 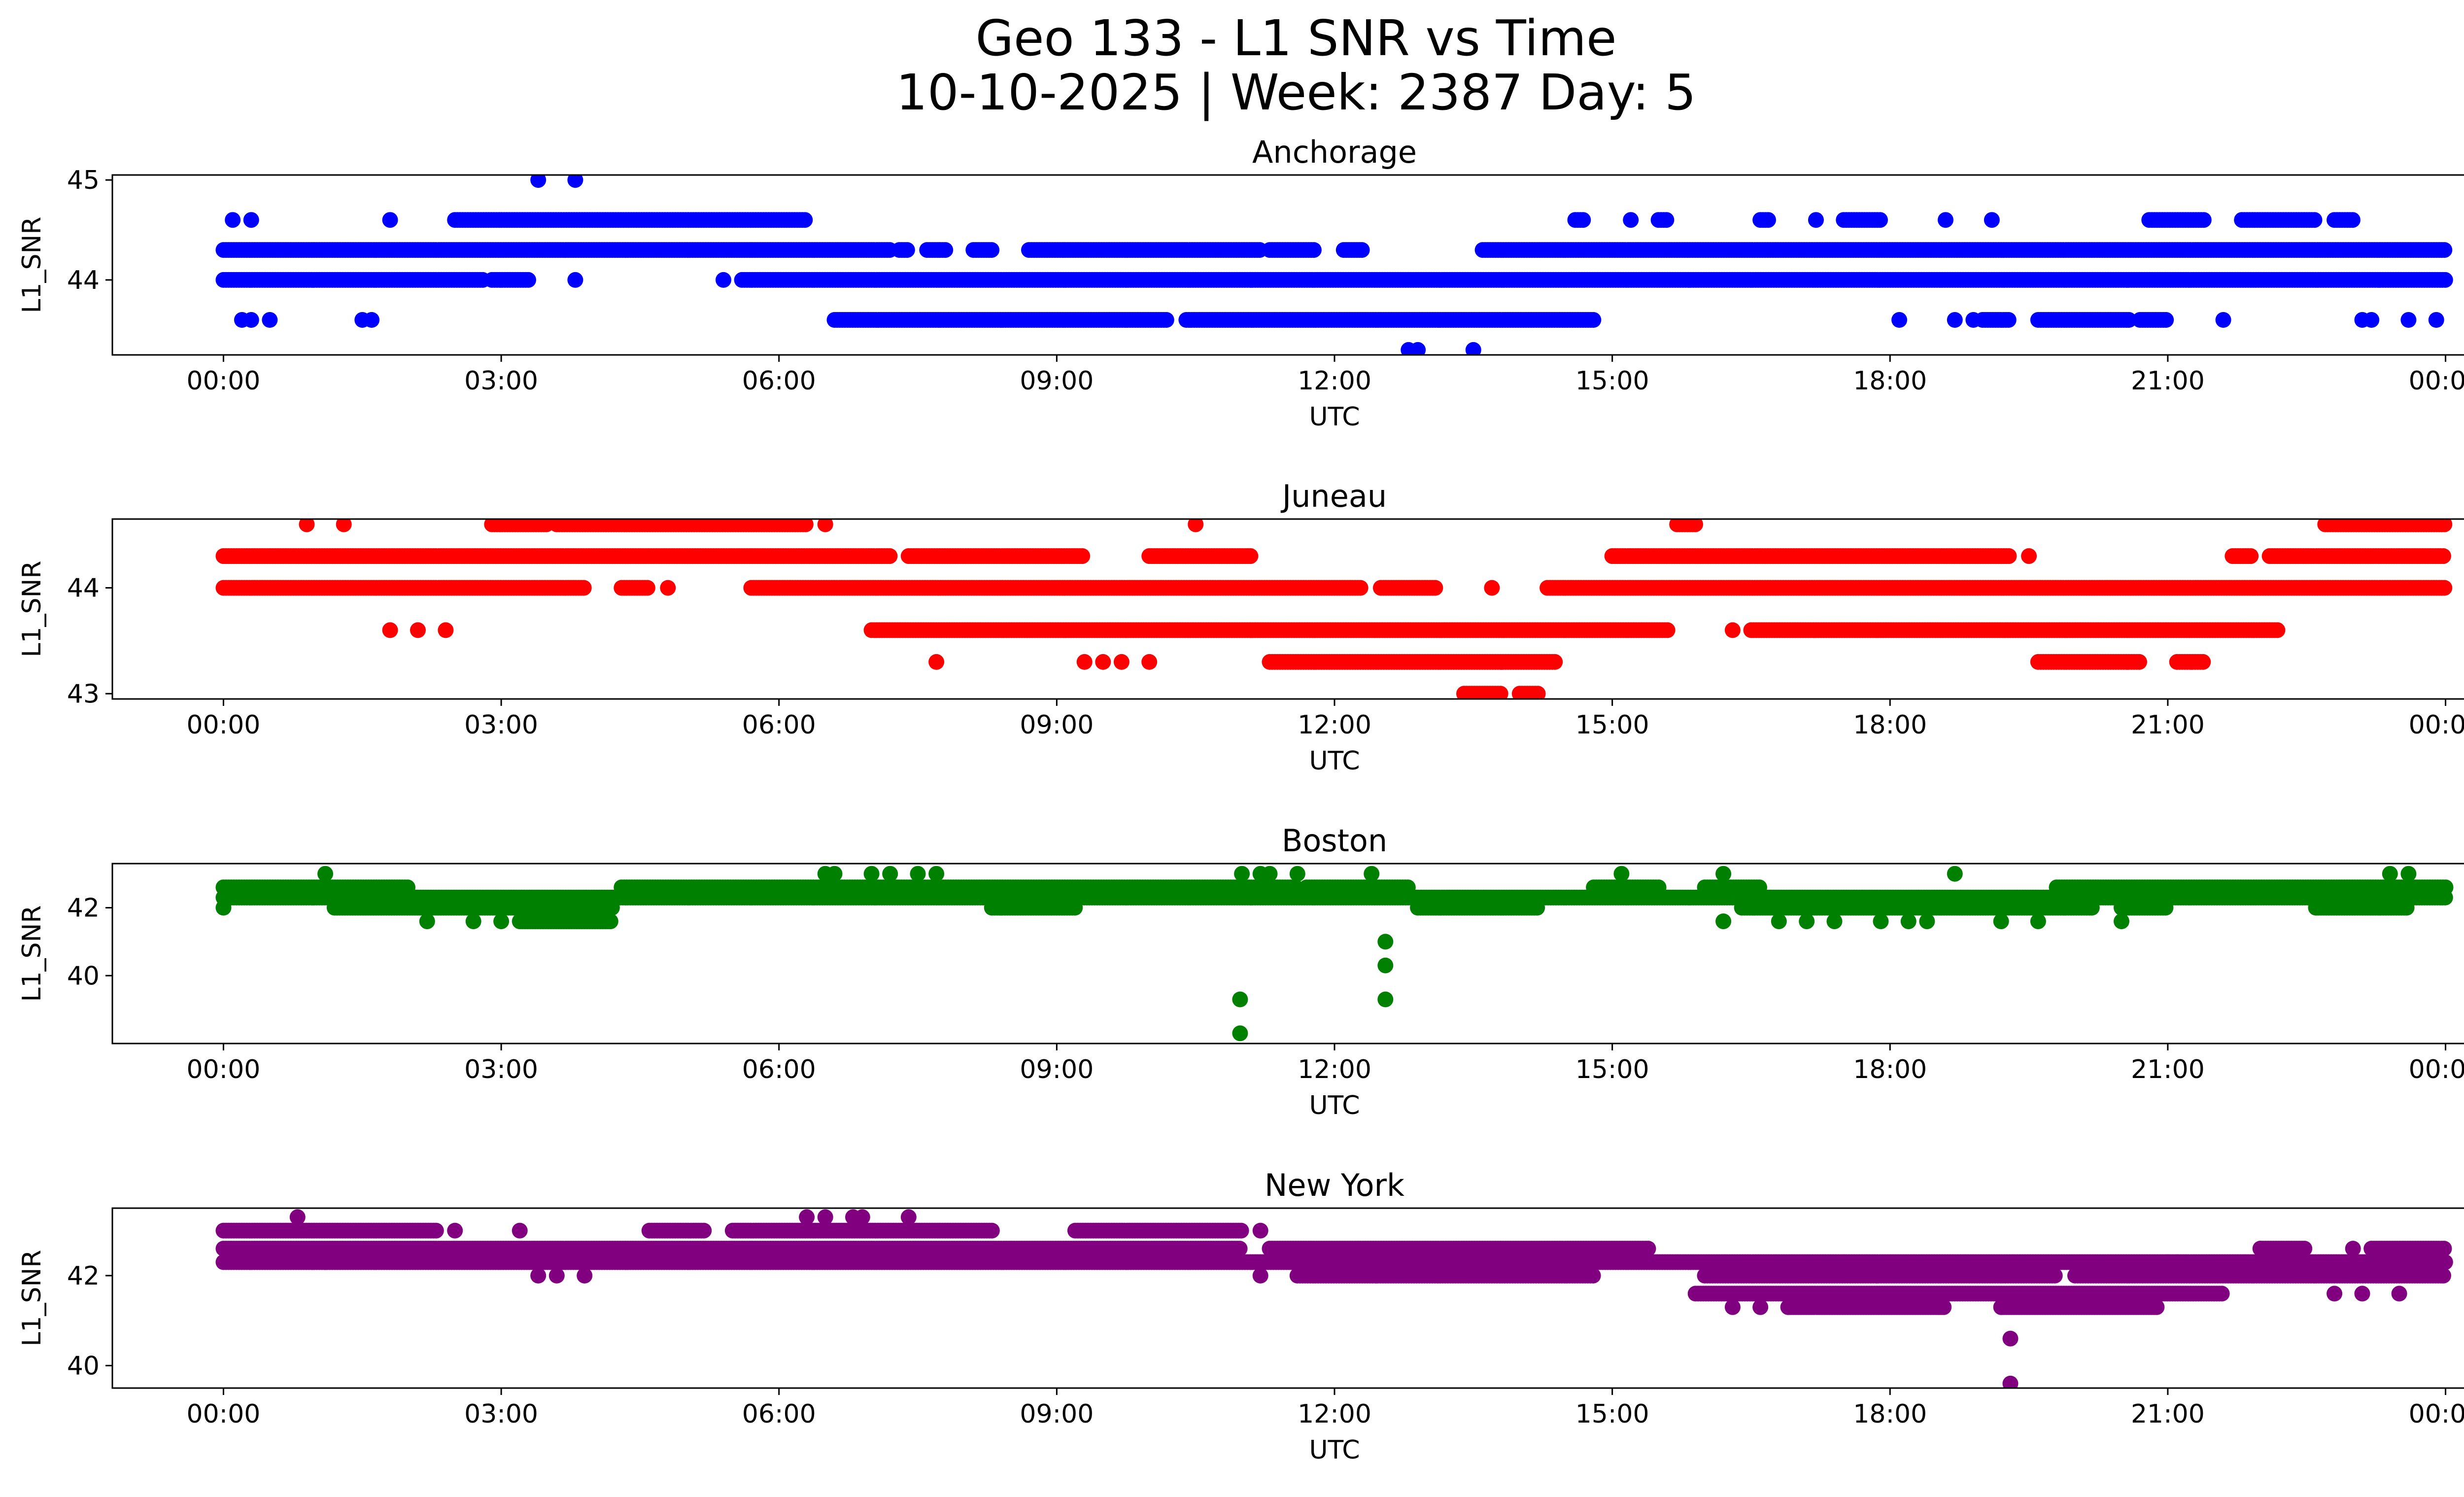 What do you see at coordinates (32, 608) in the screenshot?
I see `juneau-y-axis-label: L1_SNR` at bounding box center [32, 608].